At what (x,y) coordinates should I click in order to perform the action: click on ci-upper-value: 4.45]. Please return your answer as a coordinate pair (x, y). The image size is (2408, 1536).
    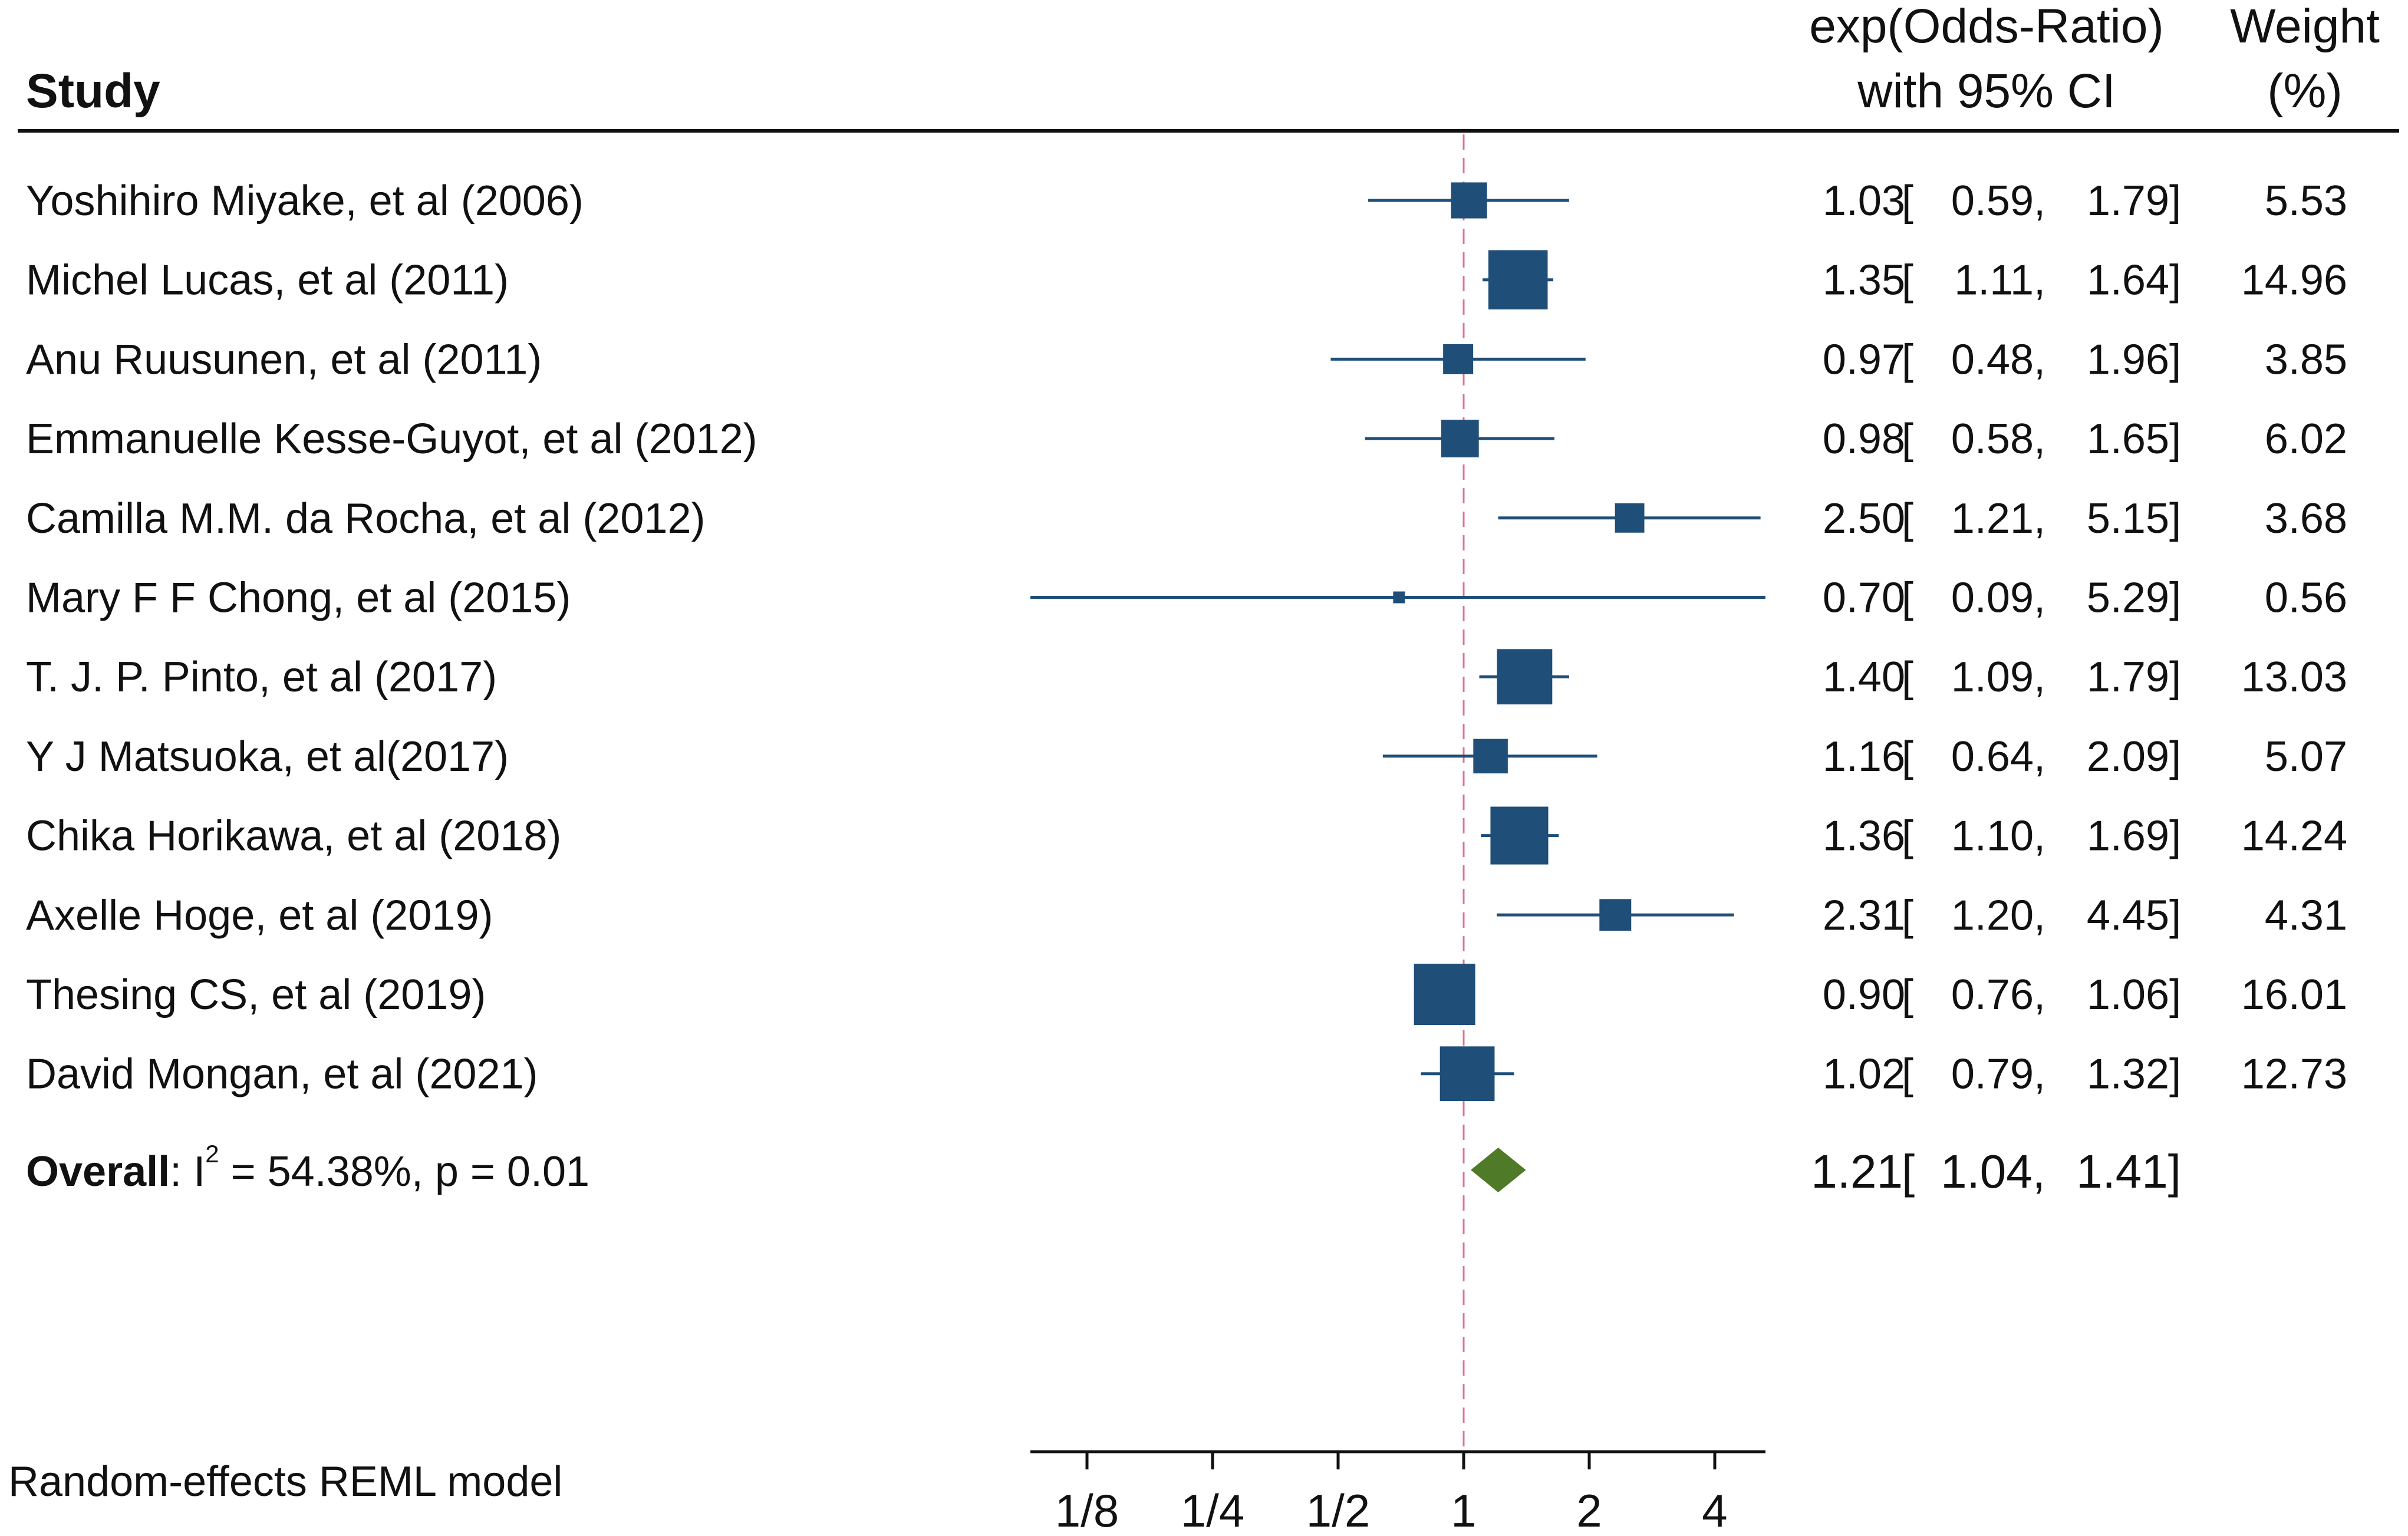
    Looking at the image, I should click on (2134, 915).